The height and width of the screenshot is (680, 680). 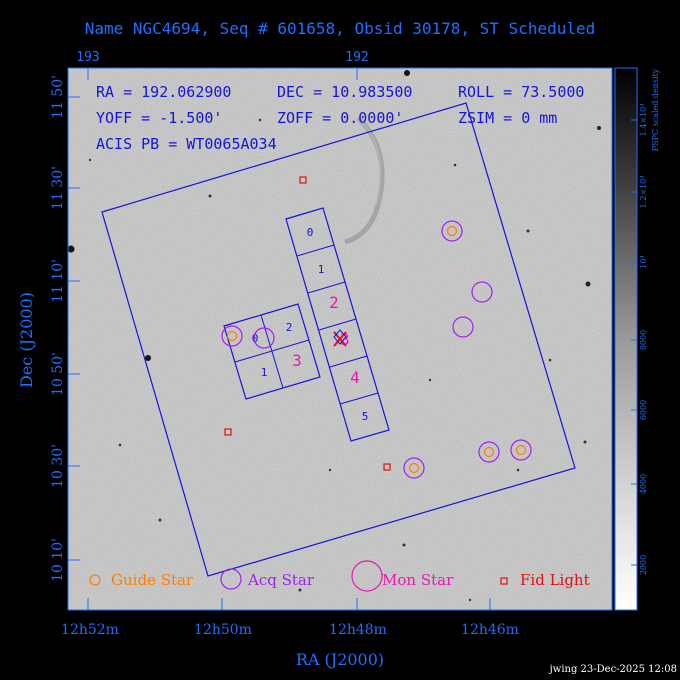 I want to click on colorbar-title: PSPC scaled density, so click(x=655, y=109).